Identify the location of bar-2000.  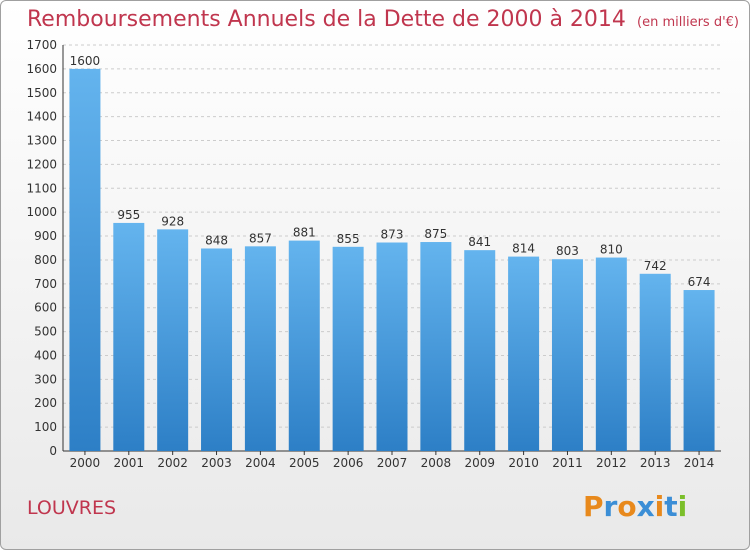
(85, 259).